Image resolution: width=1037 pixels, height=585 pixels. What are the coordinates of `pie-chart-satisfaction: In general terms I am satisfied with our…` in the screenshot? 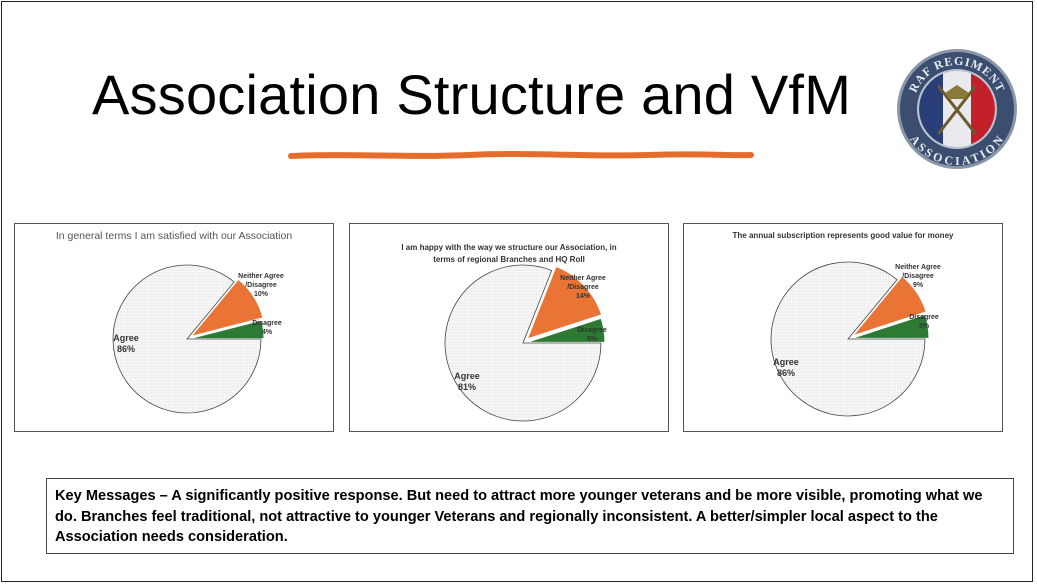 It's located at (174, 327).